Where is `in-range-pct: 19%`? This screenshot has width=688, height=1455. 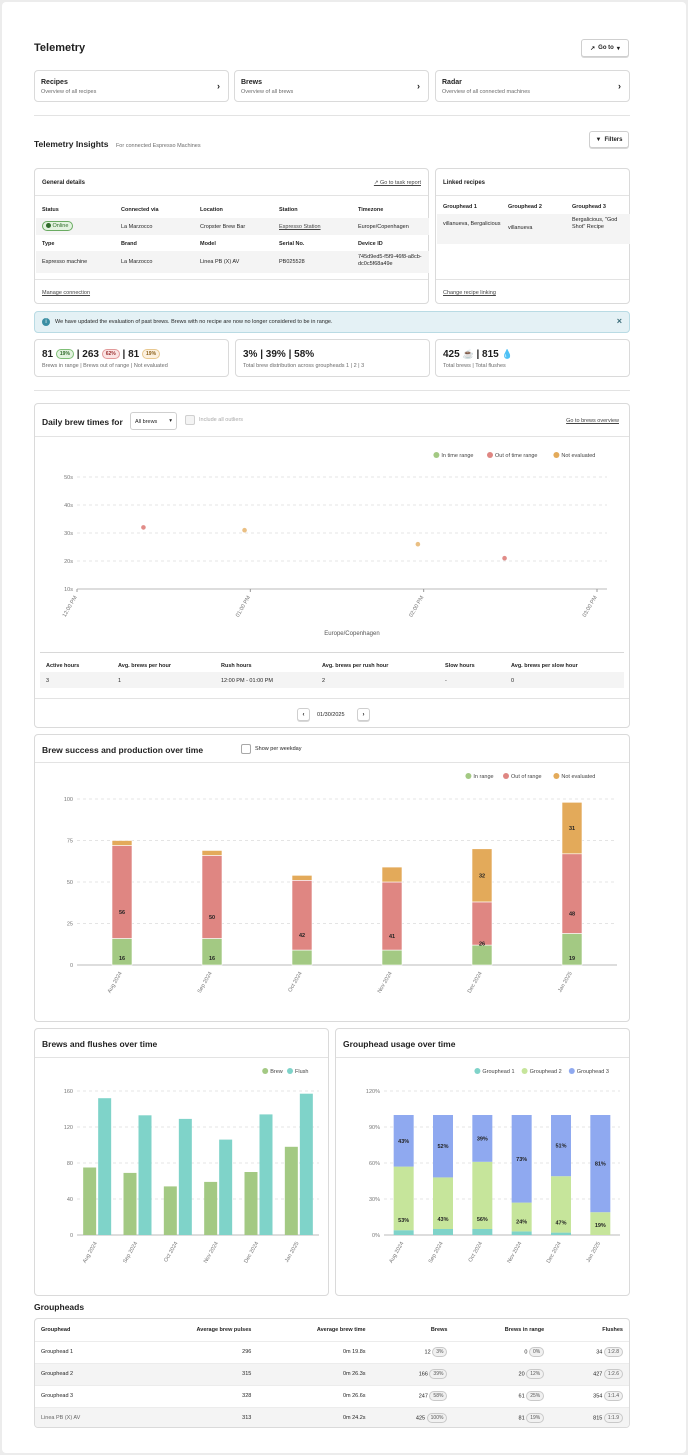 in-range-pct: 19% is located at coordinates (64, 354).